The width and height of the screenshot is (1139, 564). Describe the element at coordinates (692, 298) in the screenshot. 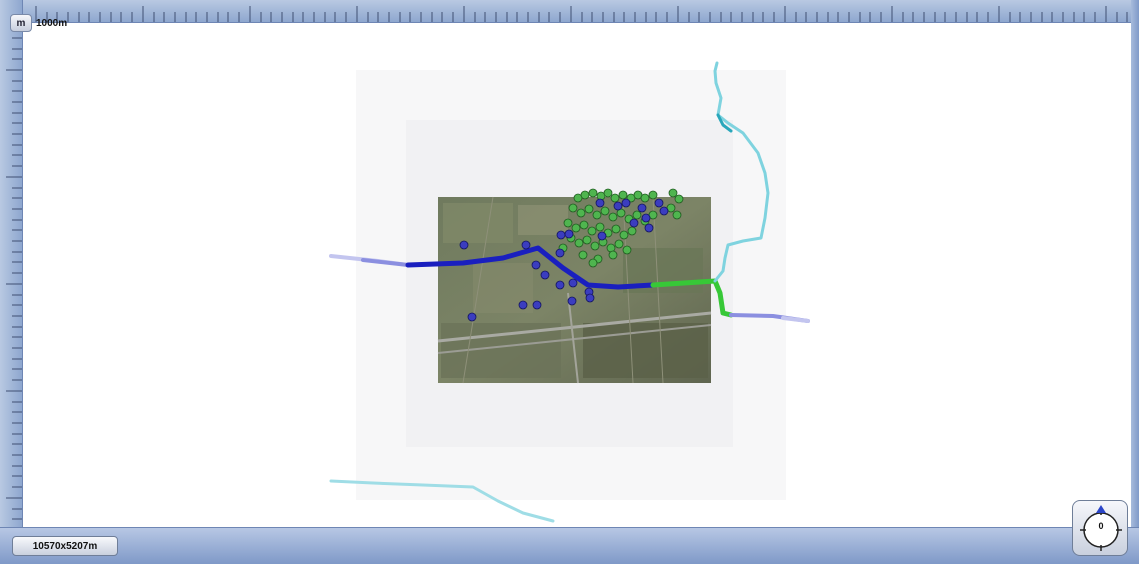

I see `track-green` at that location.